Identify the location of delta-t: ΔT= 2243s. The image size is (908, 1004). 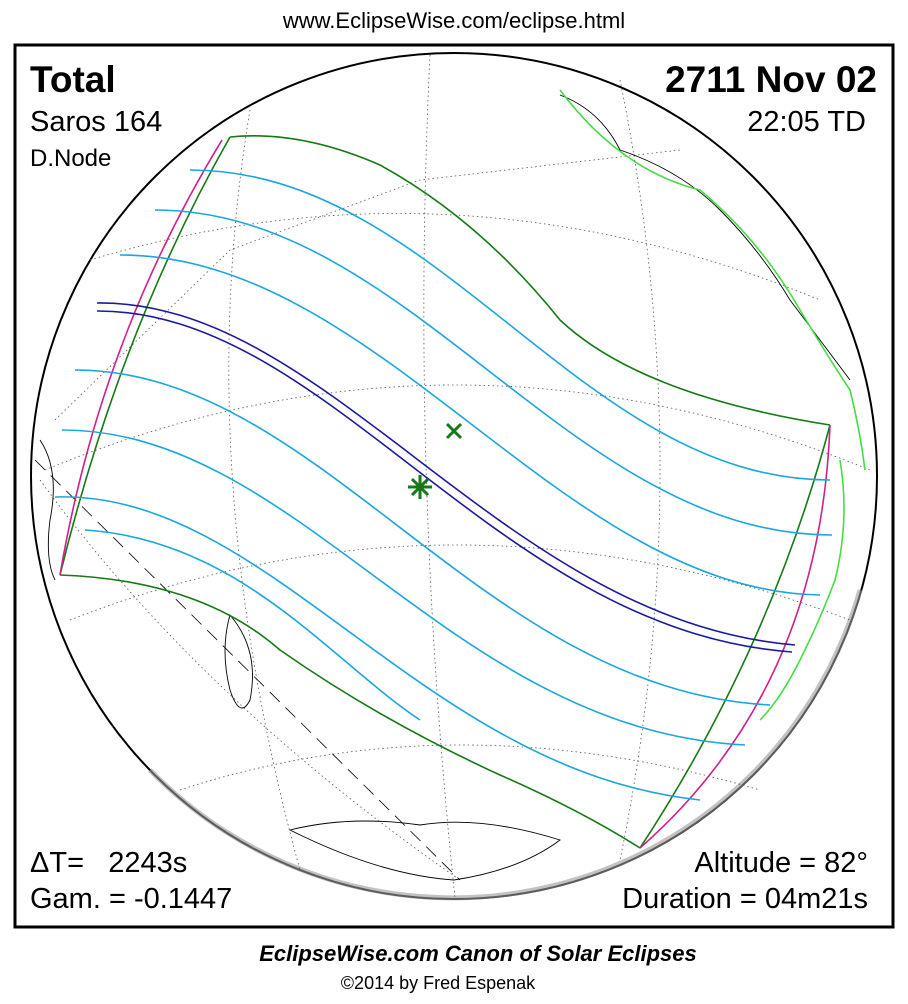
(108, 863).